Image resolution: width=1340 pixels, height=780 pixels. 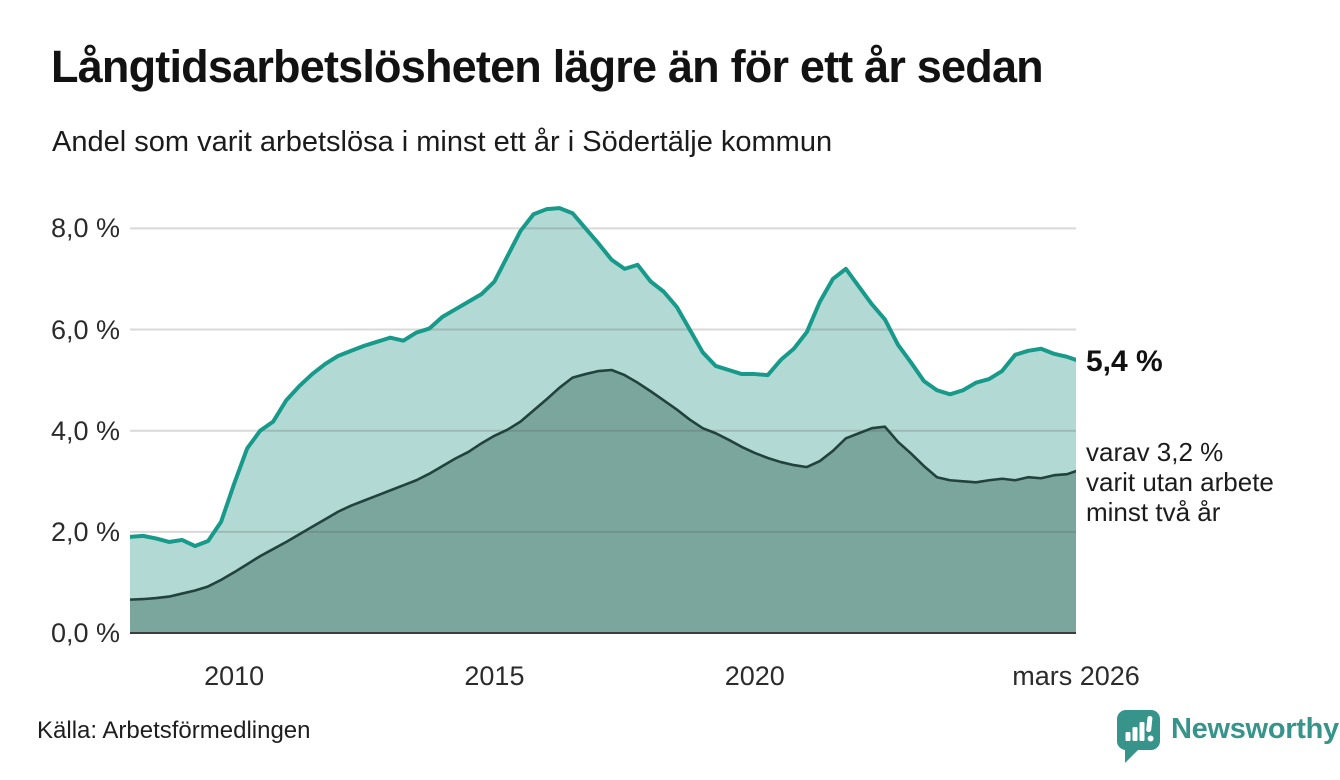 I want to click on y-axis-label: 8,0 %, so click(x=85, y=228).